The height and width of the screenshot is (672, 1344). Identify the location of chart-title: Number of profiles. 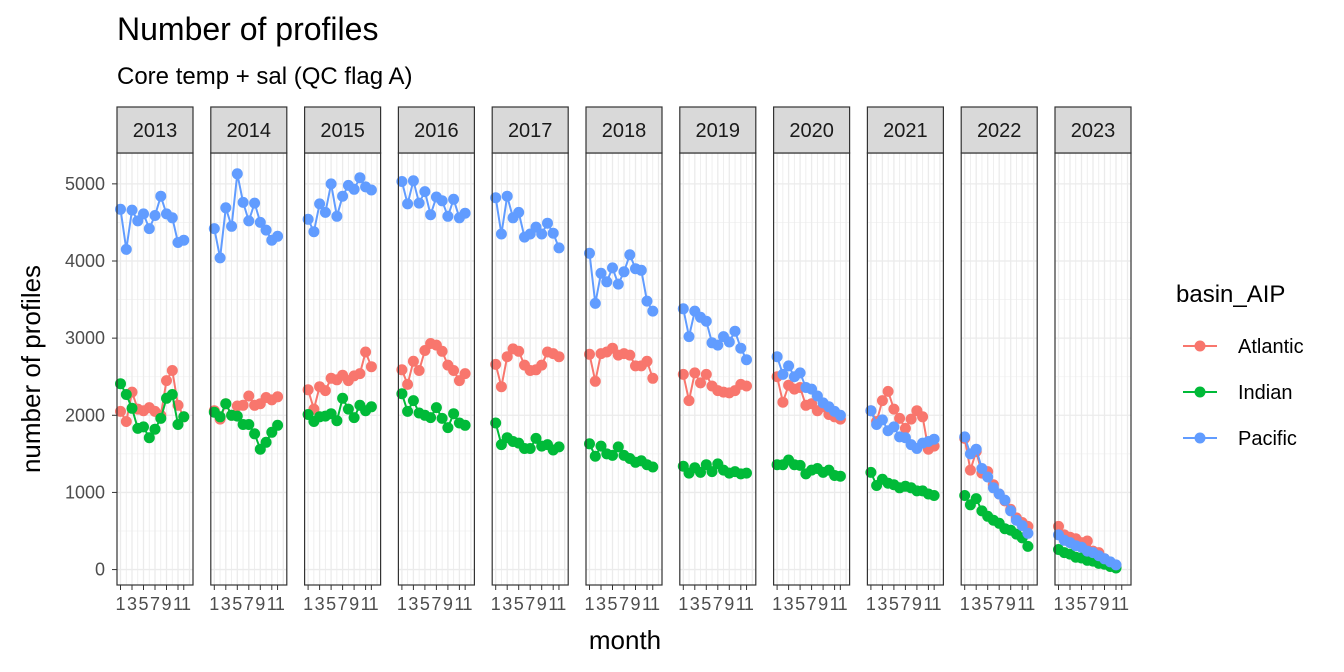
(247, 29).